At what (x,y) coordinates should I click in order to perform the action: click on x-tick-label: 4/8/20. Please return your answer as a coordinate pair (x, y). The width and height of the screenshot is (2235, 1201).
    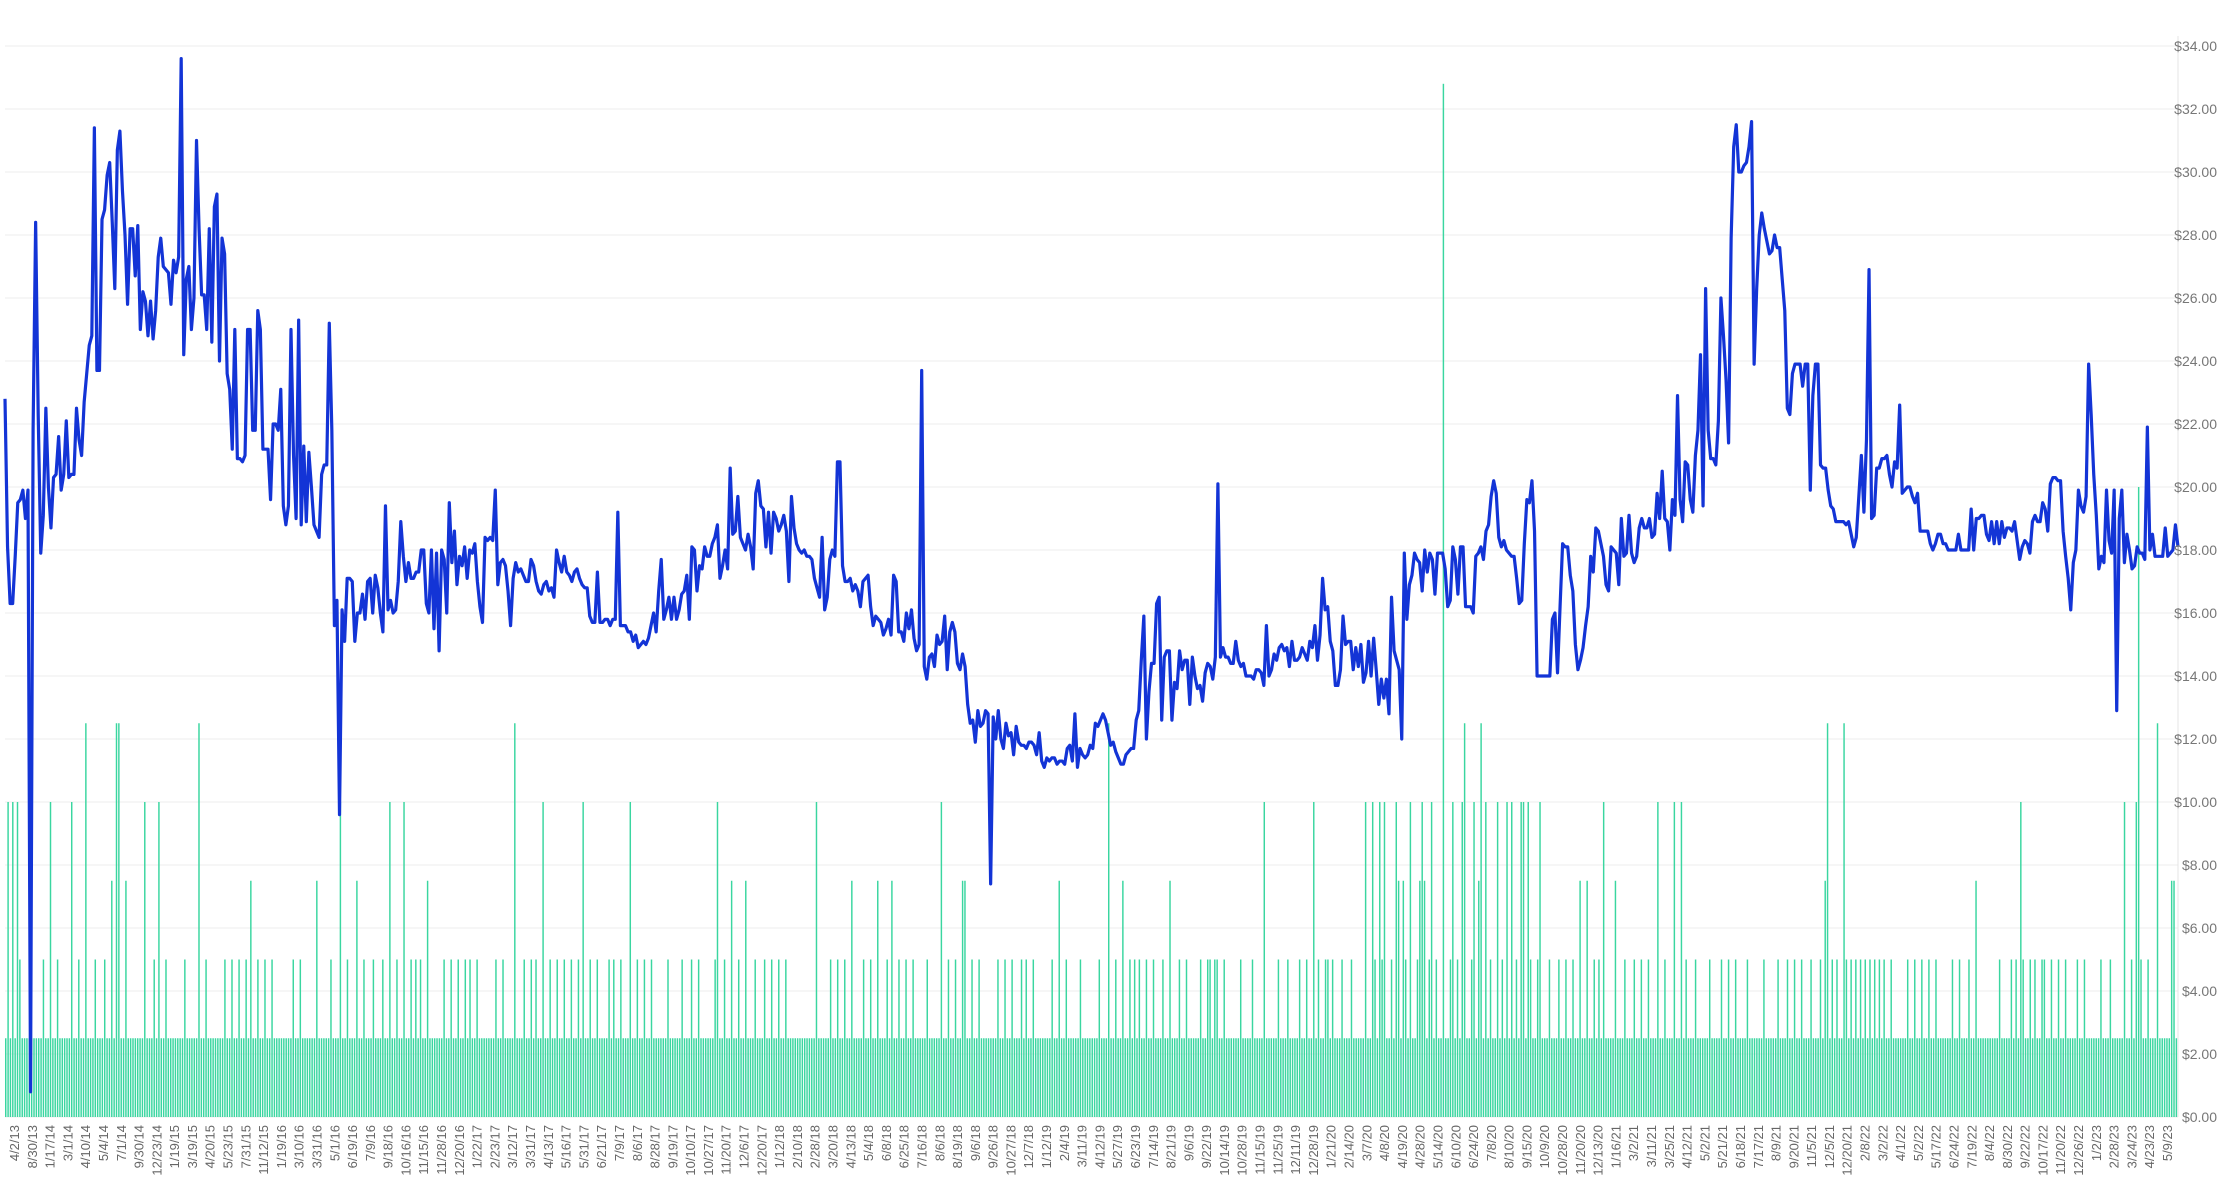
    Looking at the image, I should click on (1384, 1143).